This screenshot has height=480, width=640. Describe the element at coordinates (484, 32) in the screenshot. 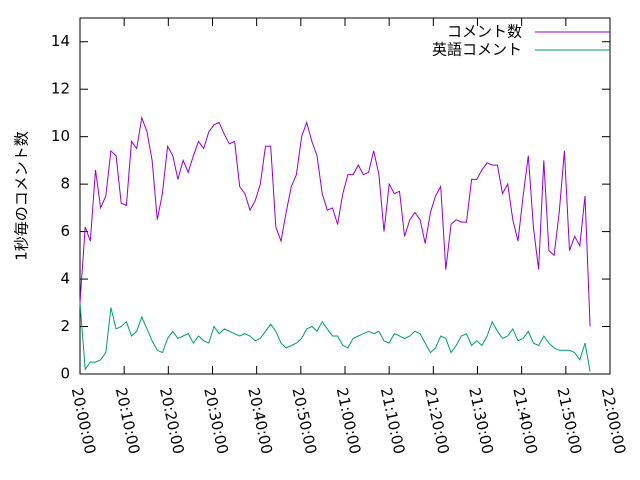

I see `legend-label: コメント数` at that location.